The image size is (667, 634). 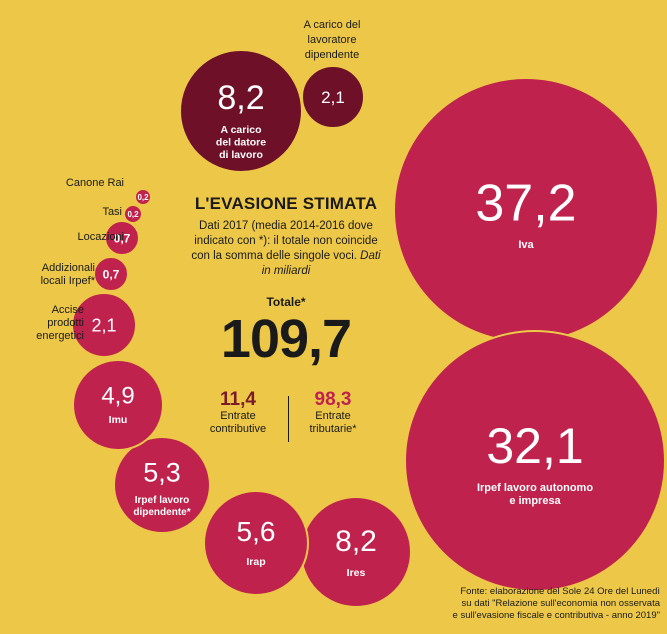 What do you see at coordinates (240, 98) in the screenshot?
I see `bubble-value-a-carico-del-datore-di-lavoro: 8,2` at bounding box center [240, 98].